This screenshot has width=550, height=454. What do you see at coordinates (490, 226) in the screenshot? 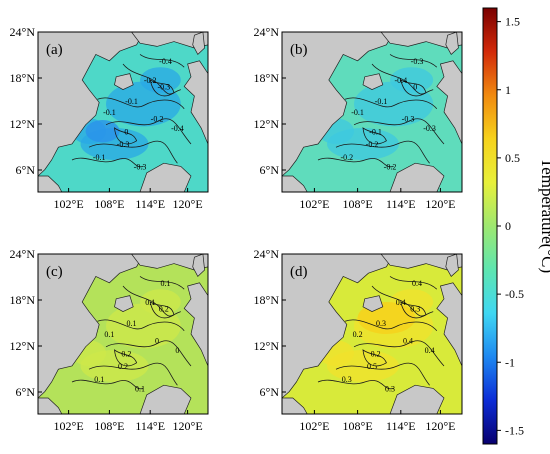
I see `colorbar` at bounding box center [490, 226].